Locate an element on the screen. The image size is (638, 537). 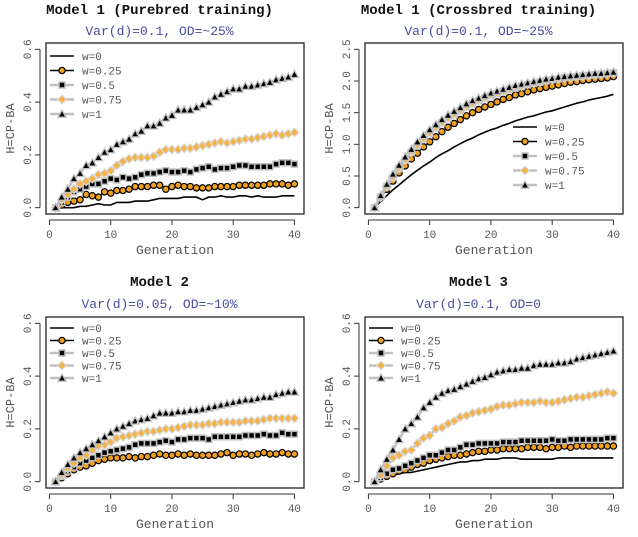
x-tick-label: 20 is located at coordinates (490, 236).